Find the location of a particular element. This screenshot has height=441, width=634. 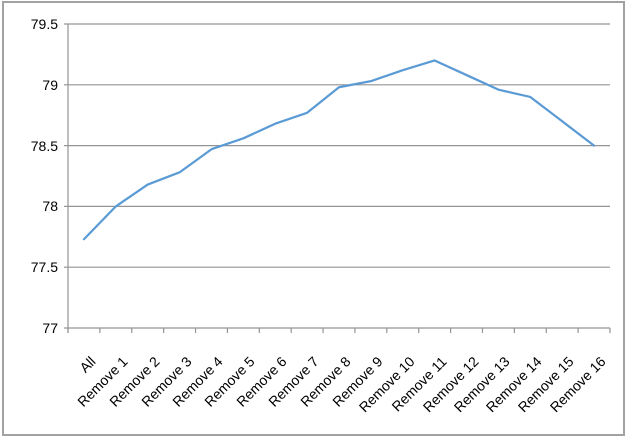

y-axis-label: 77.5 is located at coordinates (44, 267).